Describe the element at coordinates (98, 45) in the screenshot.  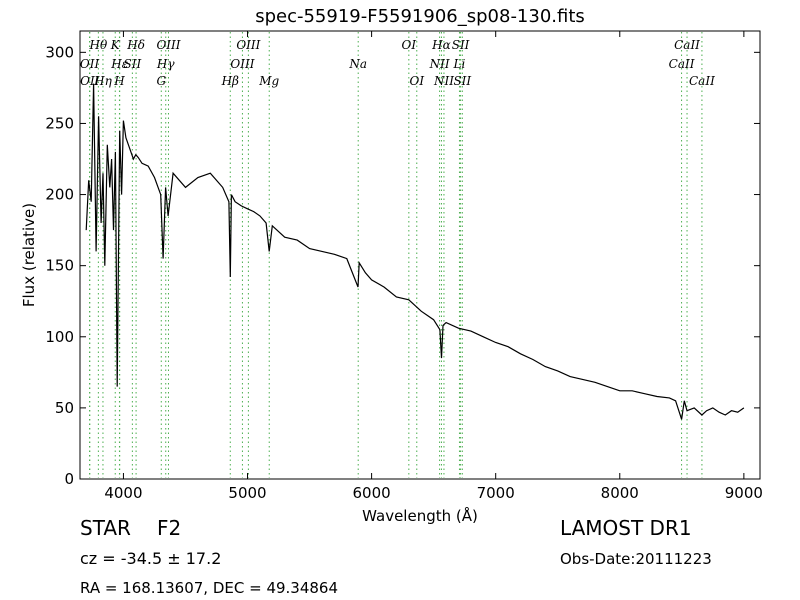
I see `spectral-line-label: Hθ` at that location.